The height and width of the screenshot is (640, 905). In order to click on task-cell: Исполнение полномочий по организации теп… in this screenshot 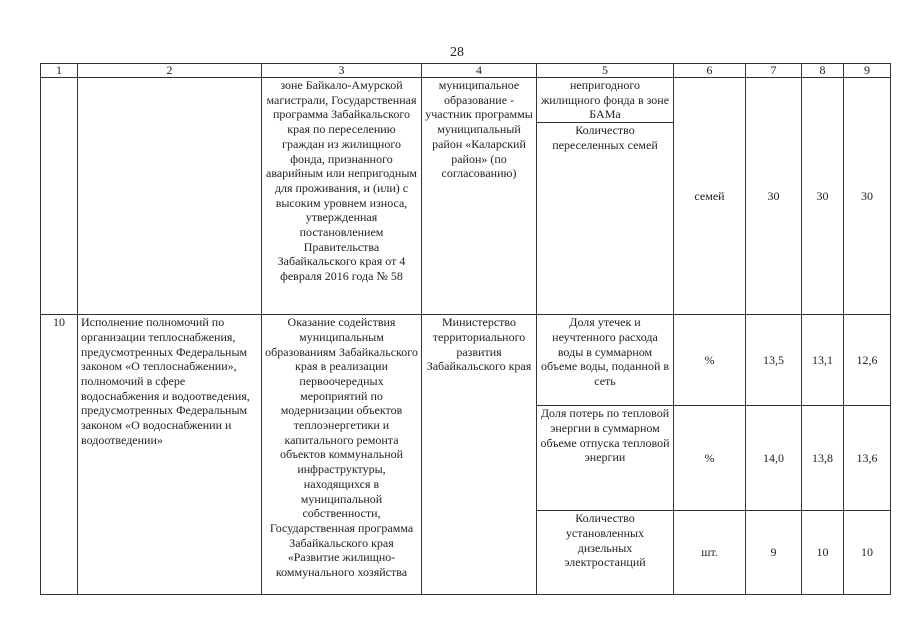, I will do `click(169, 455)`.